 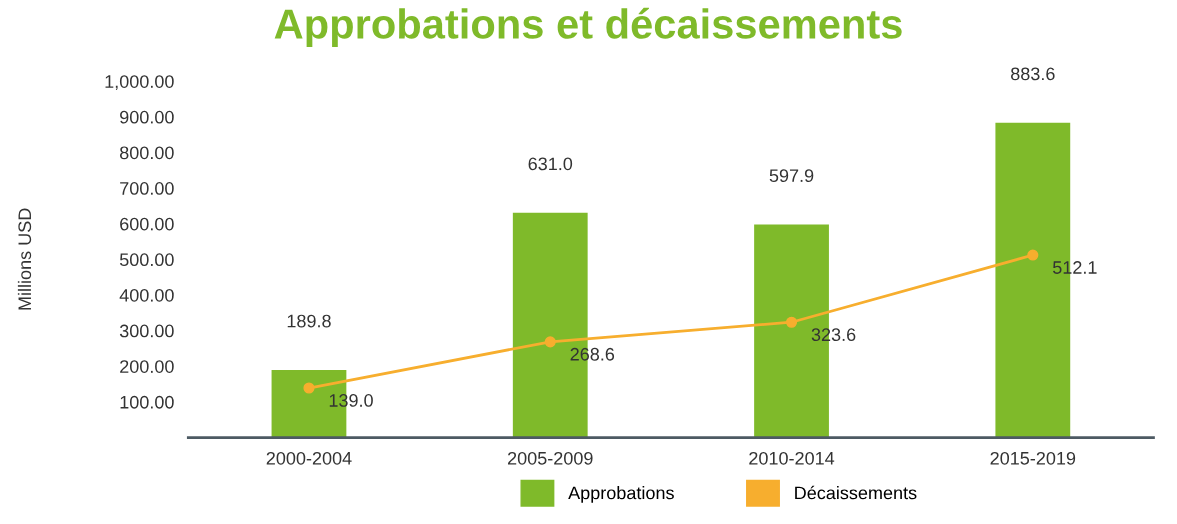 What do you see at coordinates (147, 117) in the screenshot?
I see `y-tick-label: 900.00` at bounding box center [147, 117].